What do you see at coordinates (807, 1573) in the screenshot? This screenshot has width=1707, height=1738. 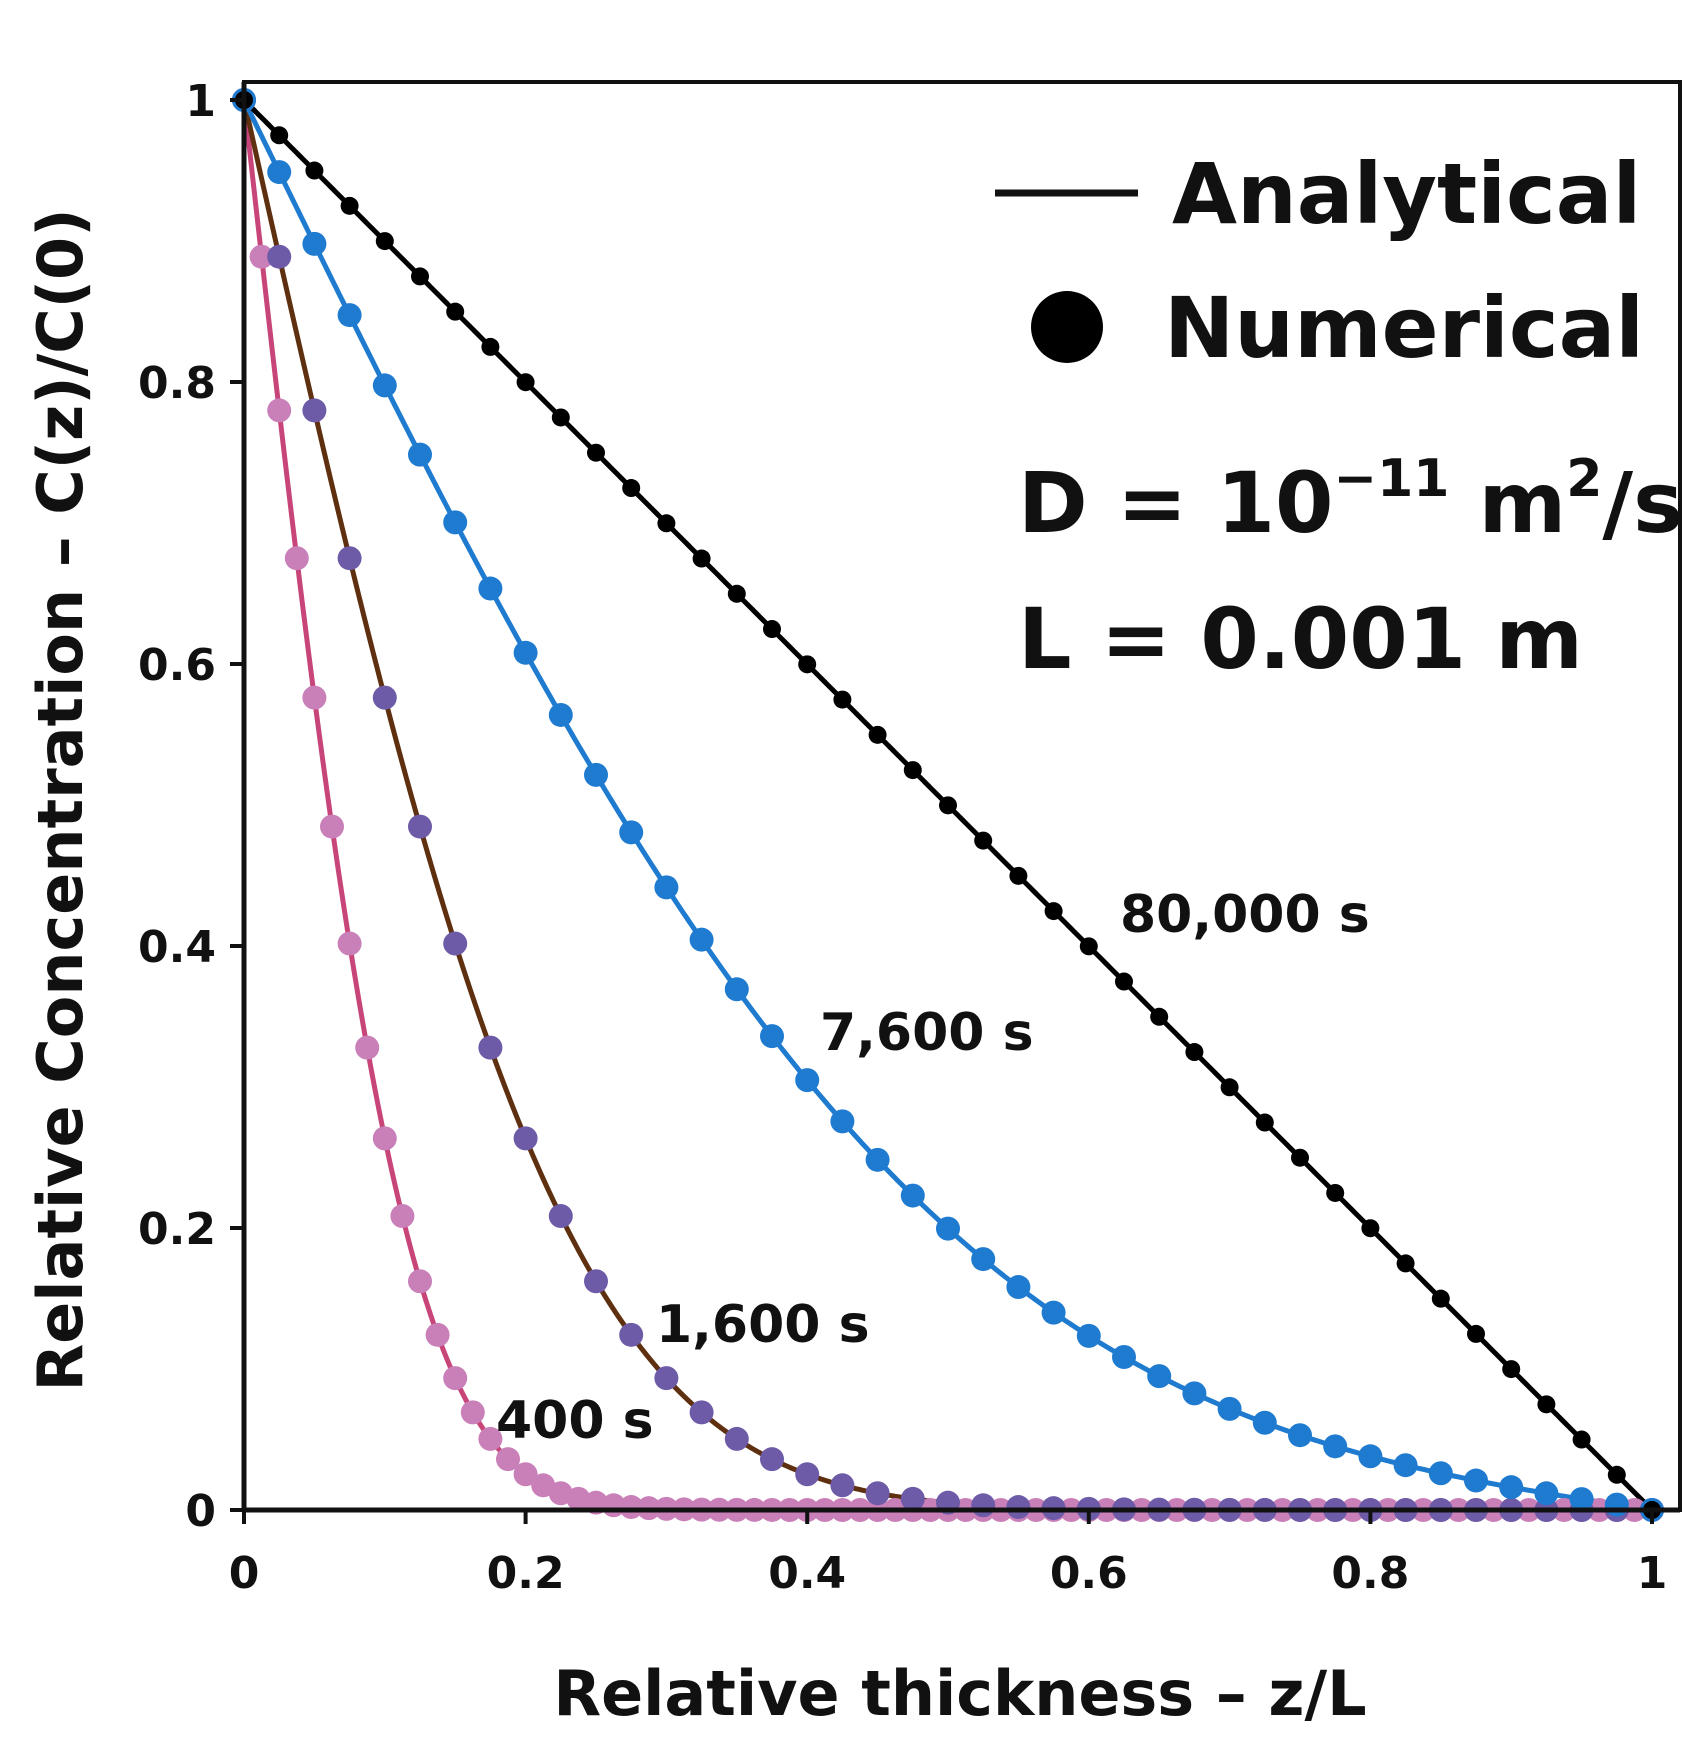 I see `x-tick-label: 0.4` at bounding box center [807, 1573].